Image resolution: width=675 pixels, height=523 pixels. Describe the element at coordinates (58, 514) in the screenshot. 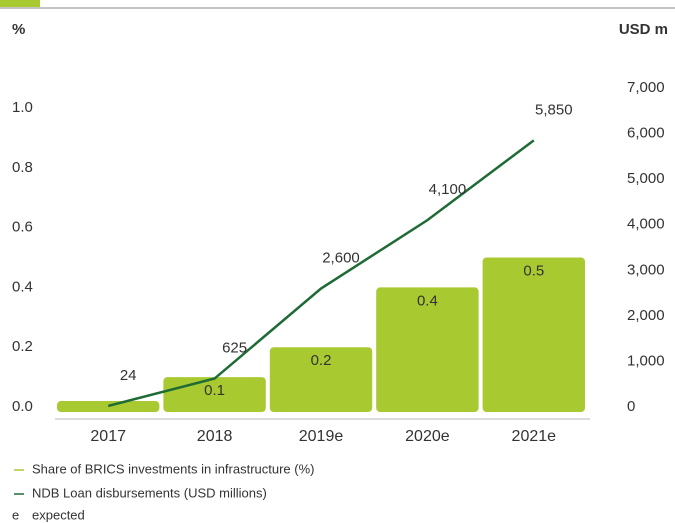

I see `note-text: expected` at that location.